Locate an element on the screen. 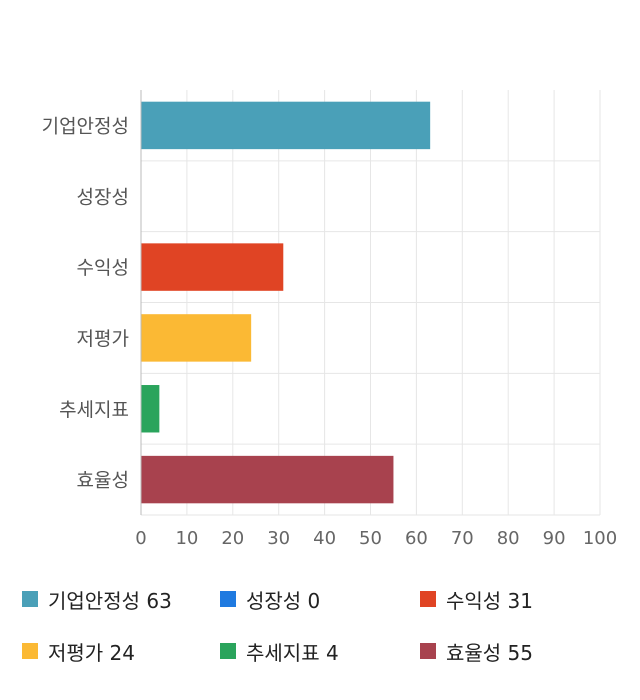  x-tick-label: 60 is located at coordinates (416, 538).